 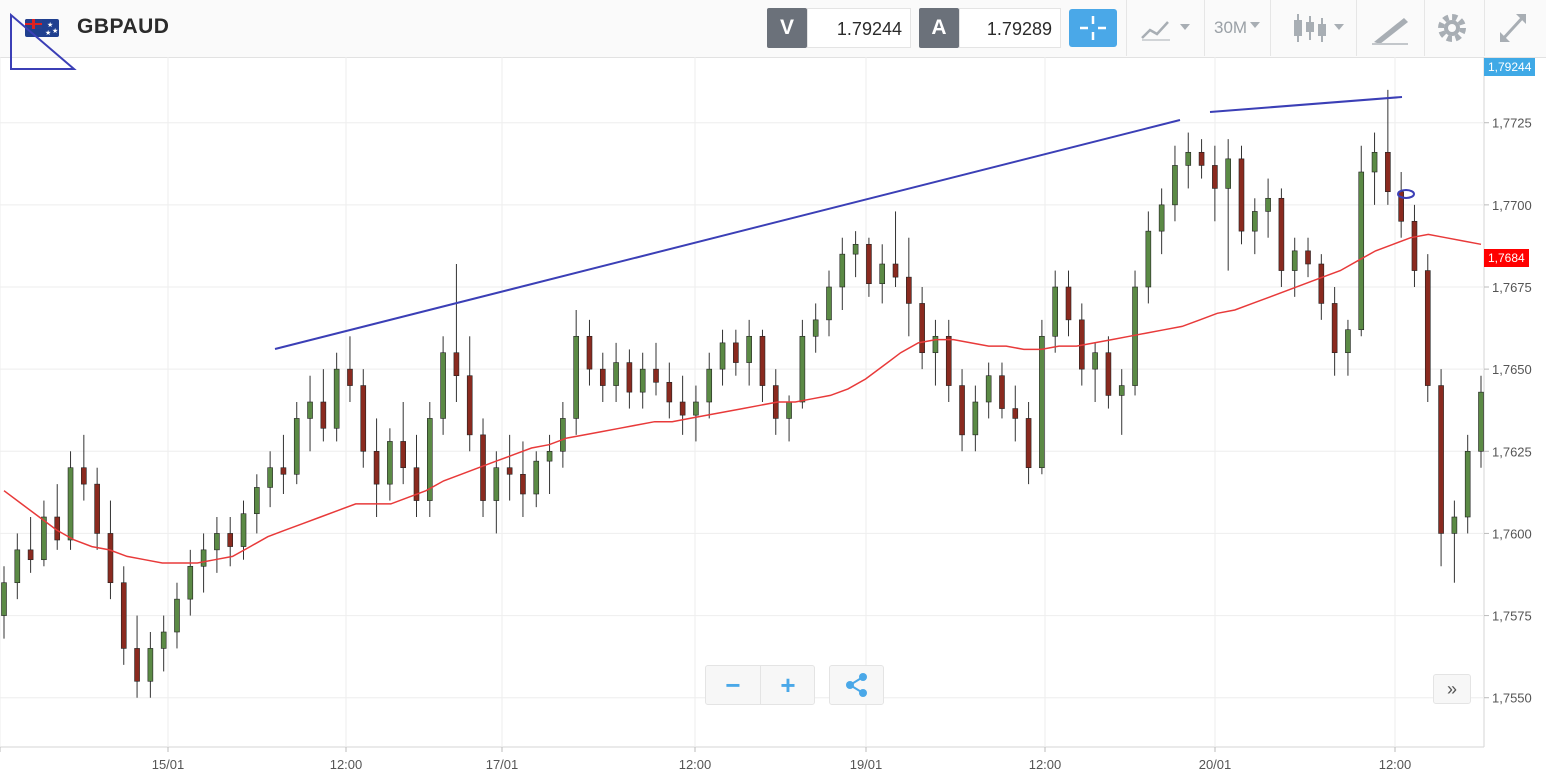 I want to click on sell-price: 1.79244, so click(x=859, y=28).